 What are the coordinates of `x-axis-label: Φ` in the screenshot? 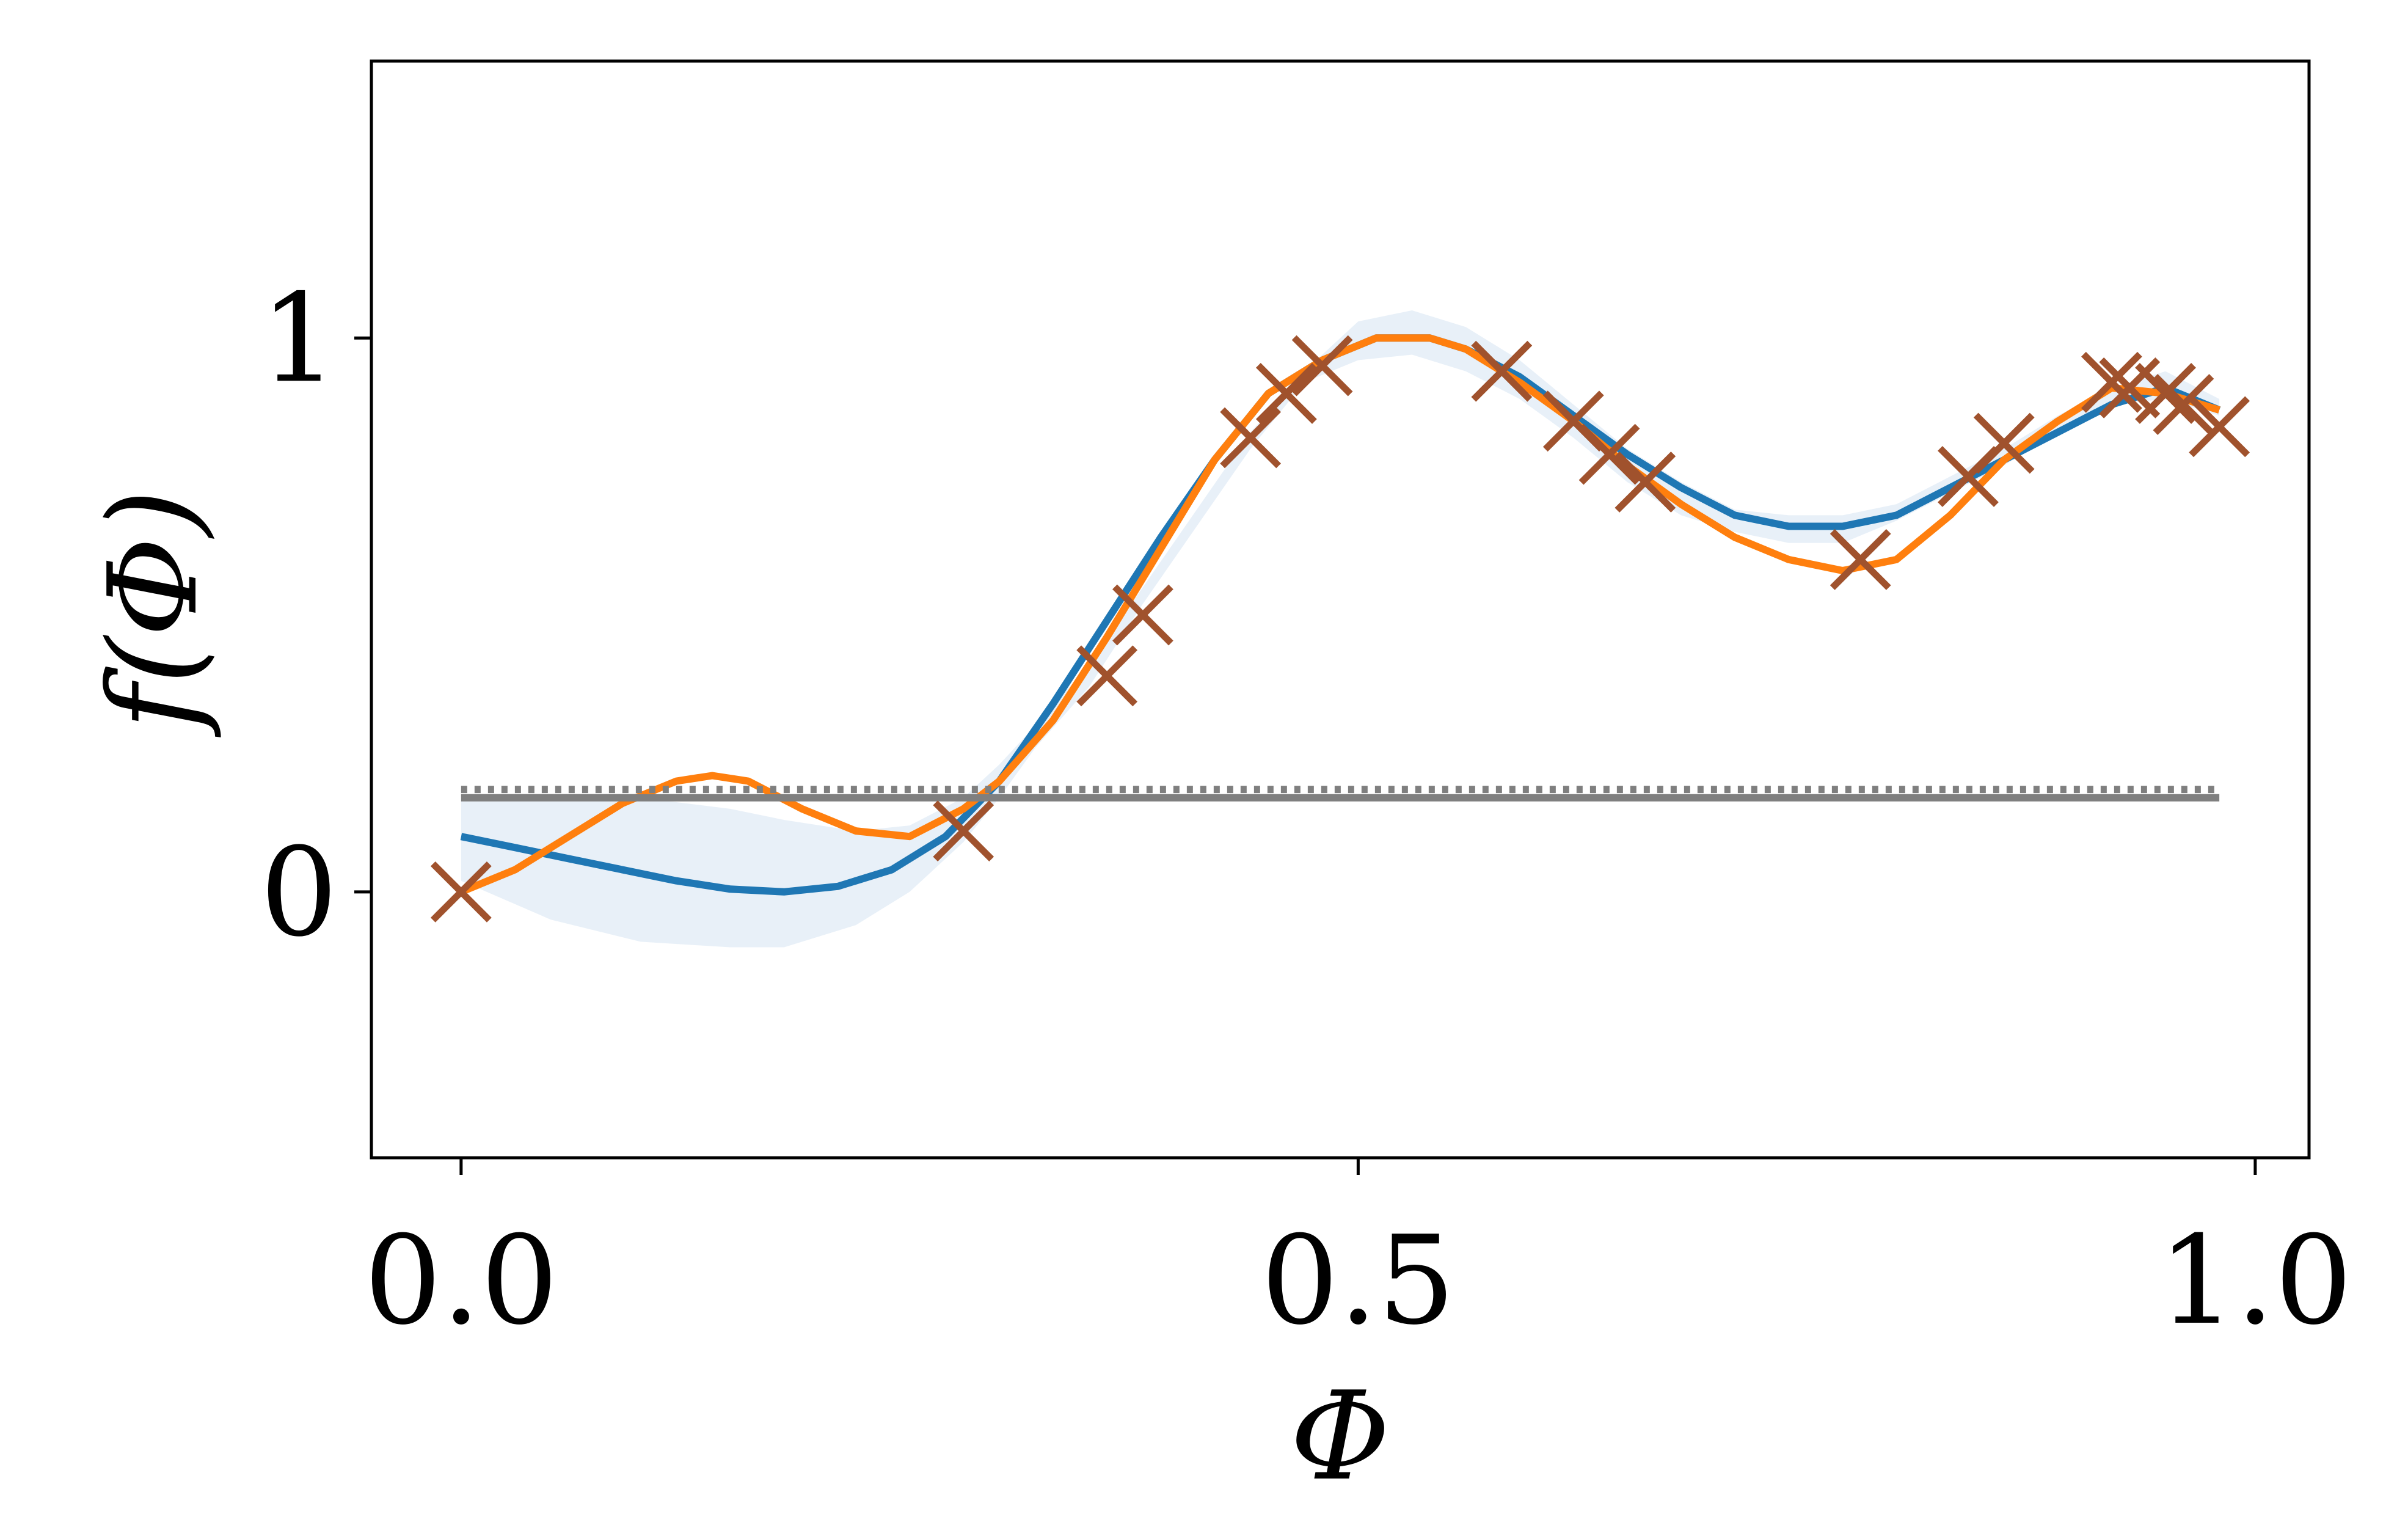 It's located at (1340, 1436).